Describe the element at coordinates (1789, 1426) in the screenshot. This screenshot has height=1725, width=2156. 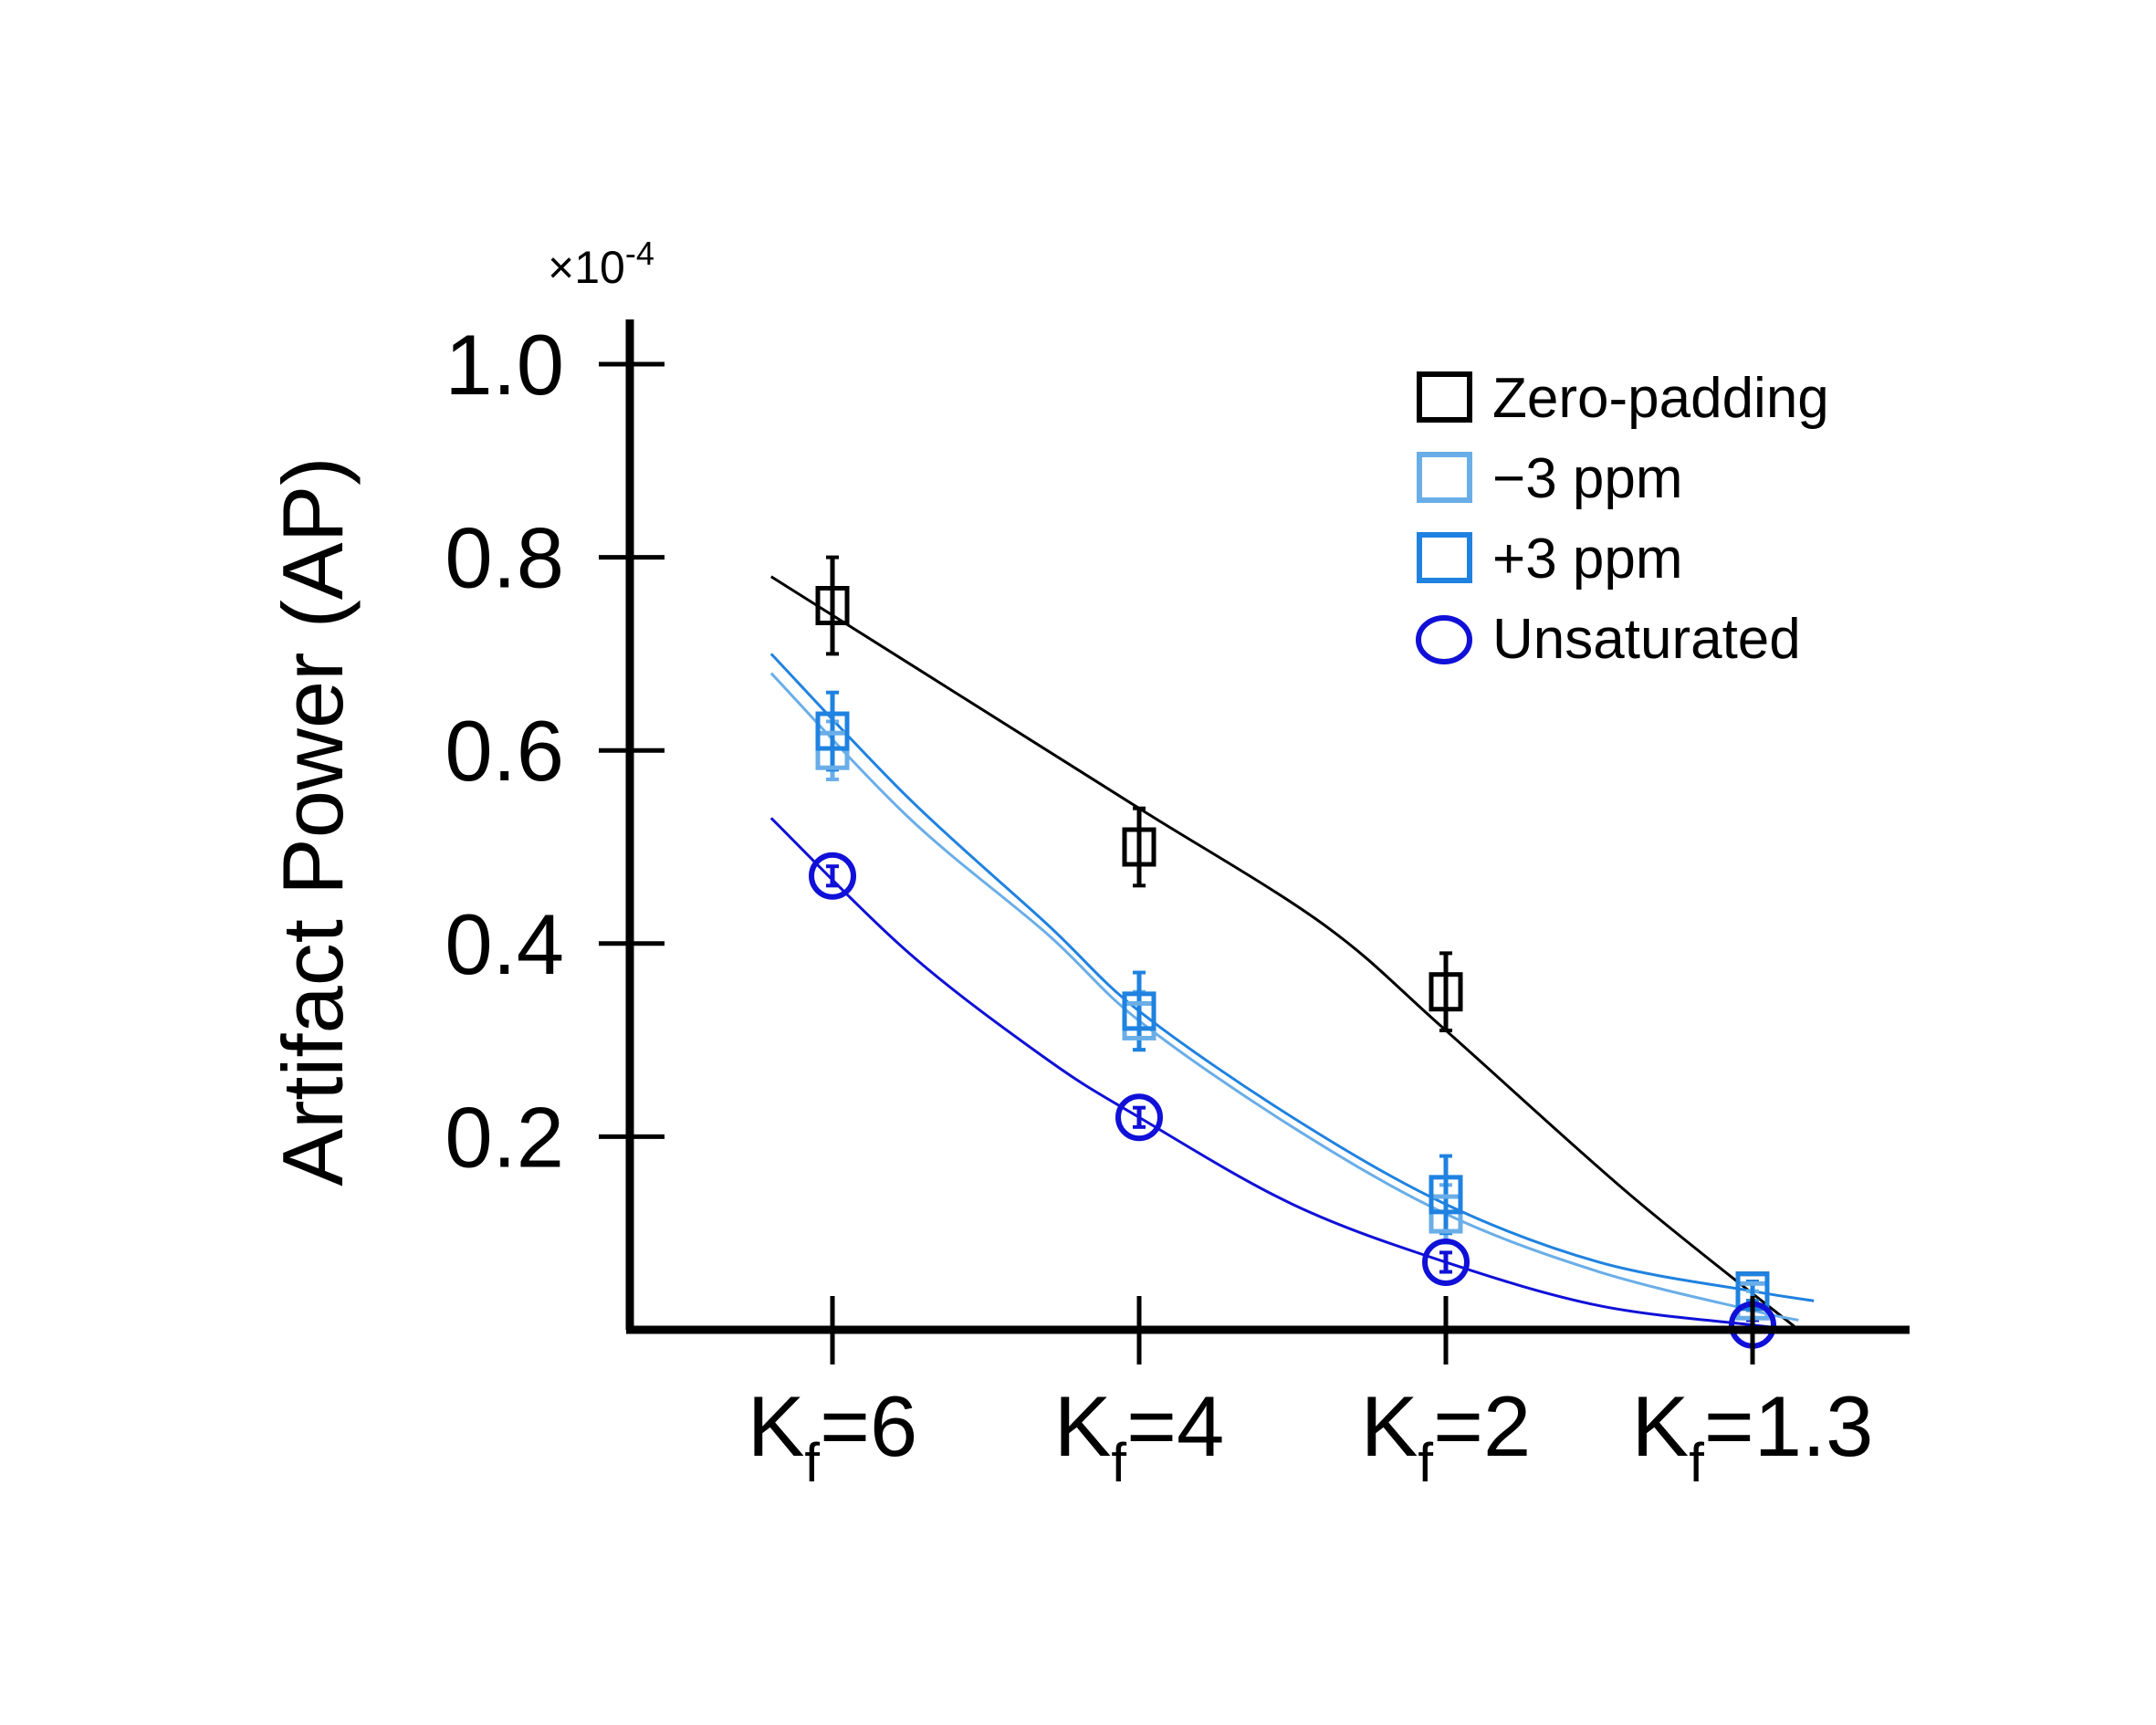
I see `x-tick-label-rest: =1.3` at that location.